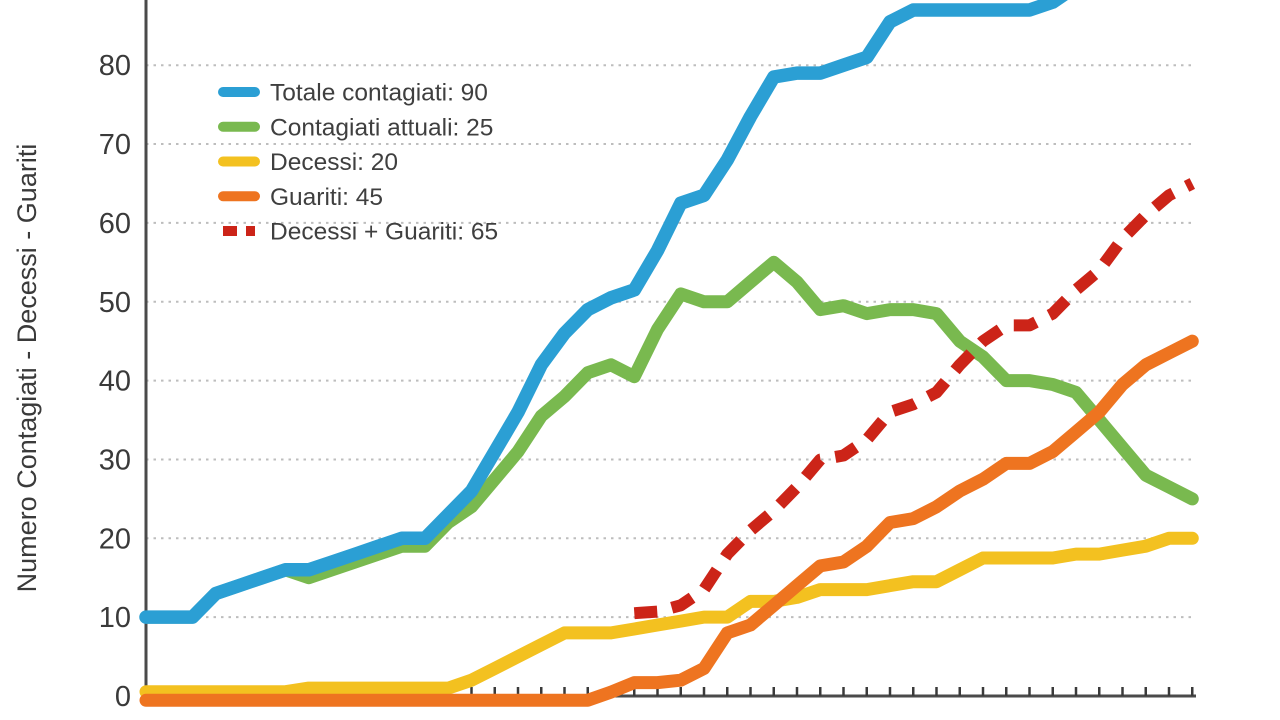 The width and height of the screenshot is (1280, 720). I want to click on y-tick-label: 30, so click(115, 460).